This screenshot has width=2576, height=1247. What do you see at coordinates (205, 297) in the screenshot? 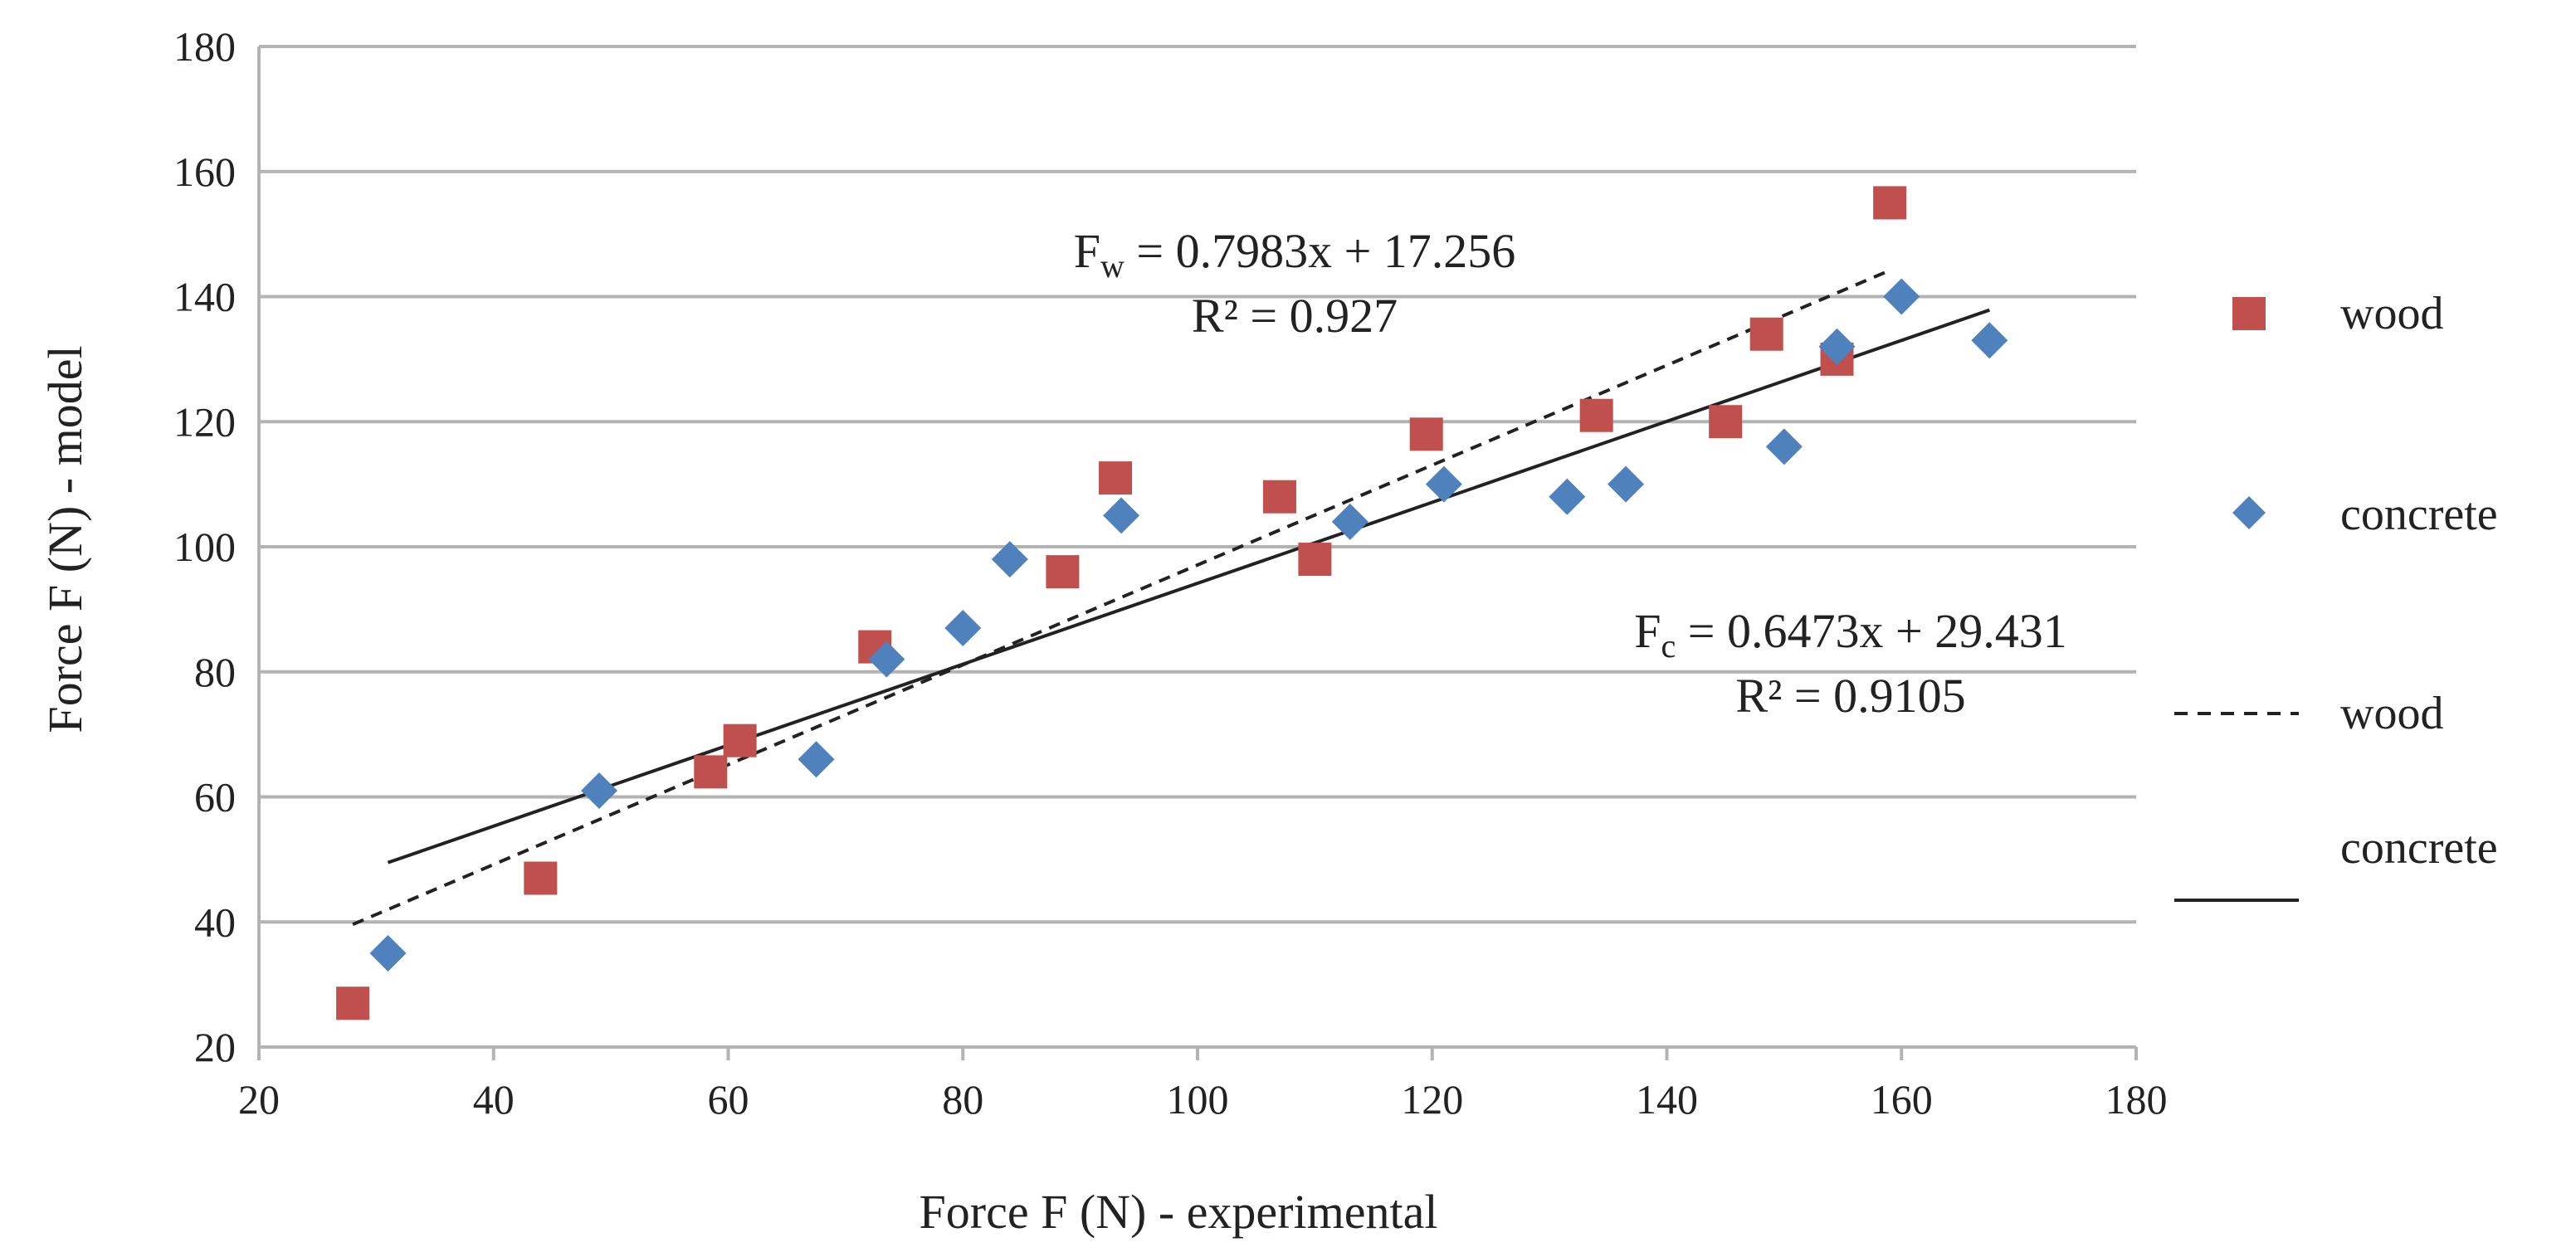
I see `y-tick-label: 140` at bounding box center [205, 297].